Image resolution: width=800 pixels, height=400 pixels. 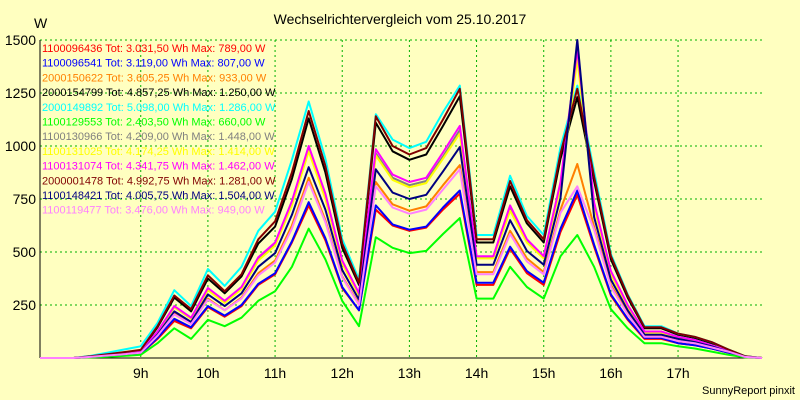 I want to click on y-tick-label: 1000, so click(x=20, y=146).